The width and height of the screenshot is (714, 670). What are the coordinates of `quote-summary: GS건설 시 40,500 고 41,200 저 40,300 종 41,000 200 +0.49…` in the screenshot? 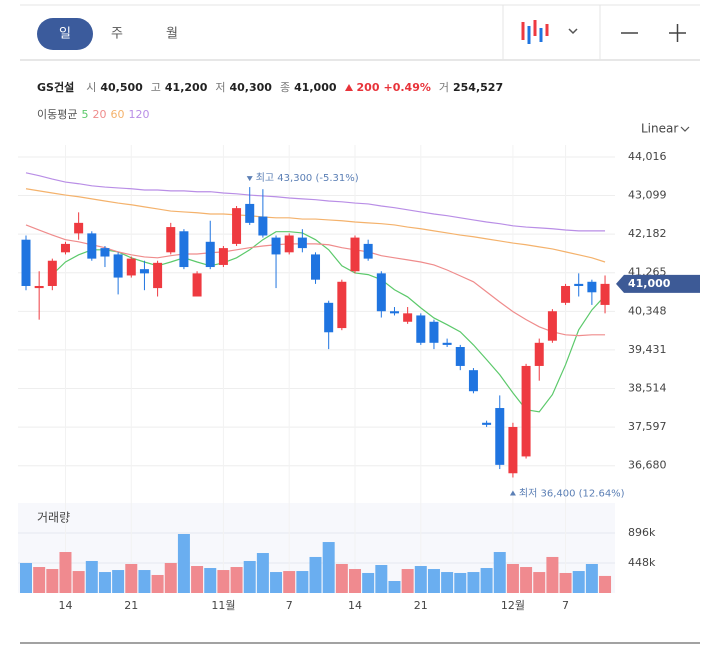 It's located at (272, 87).